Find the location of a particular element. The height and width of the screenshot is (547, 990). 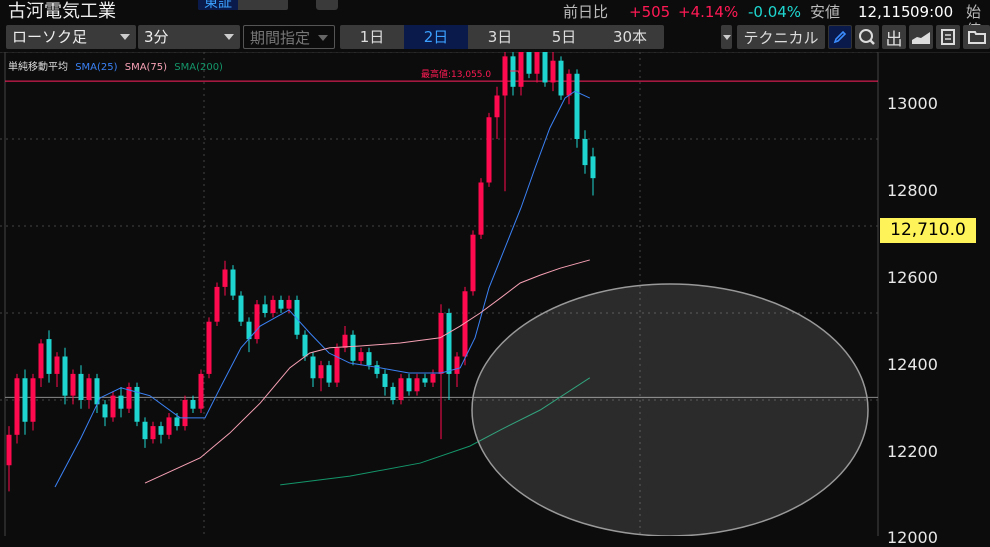

period-select: 期間指定 is located at coordinates (289, 37).